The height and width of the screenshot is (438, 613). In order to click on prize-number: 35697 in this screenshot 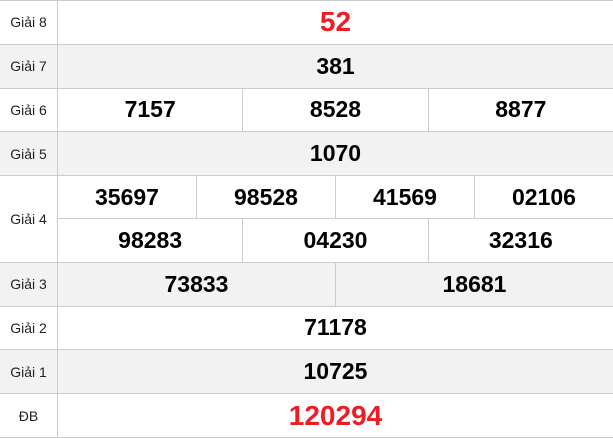, I will do `click(127, 197)`.